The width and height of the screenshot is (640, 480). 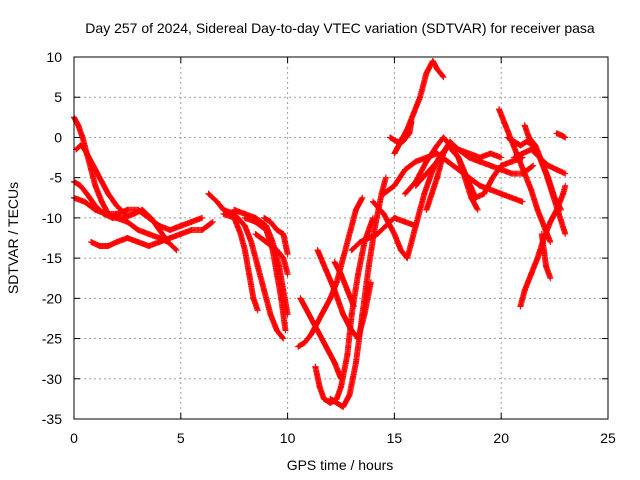 What do you see at coordinates (13, 238) in the screenshot?
I see `y-axis-label: SDTVAR / TECUs` at bounding box center [13, 238].